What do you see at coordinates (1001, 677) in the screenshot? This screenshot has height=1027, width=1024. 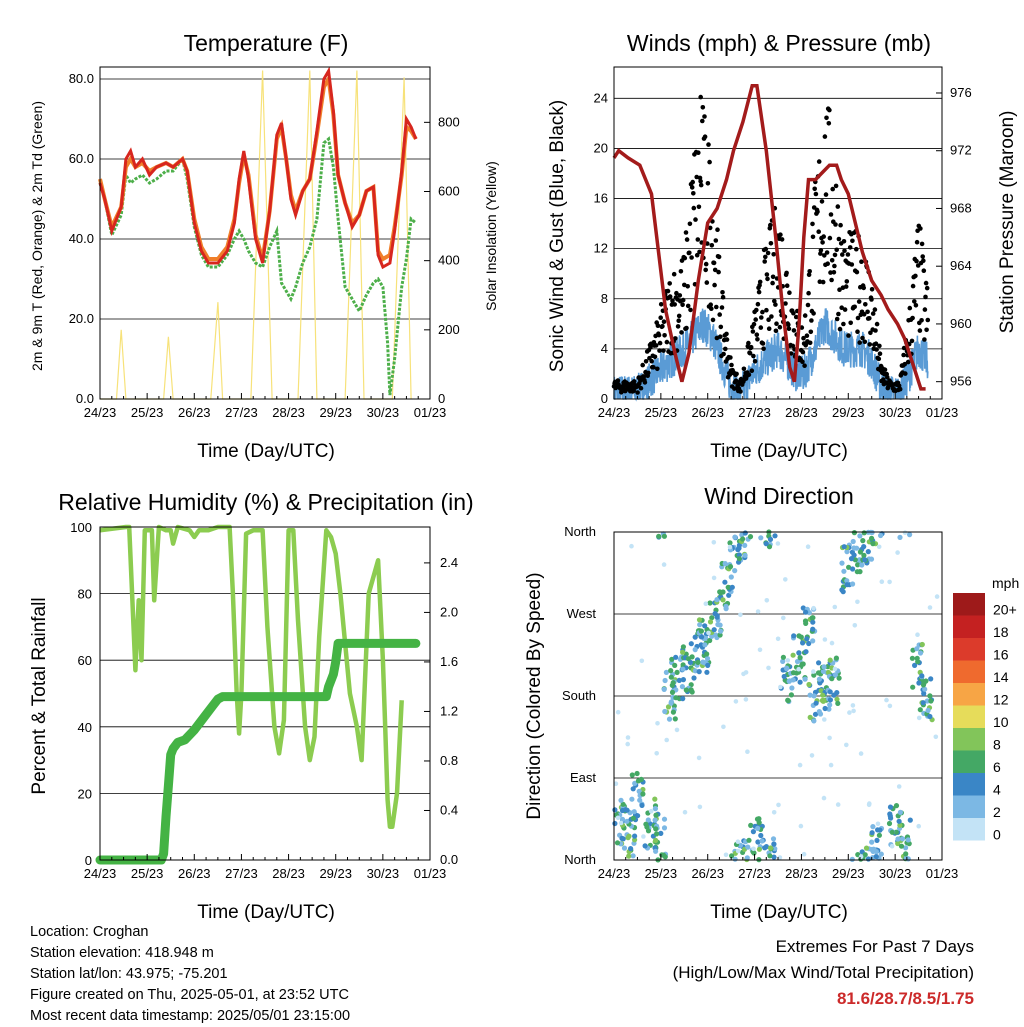 I see `legend-label: 14` at bounding box center [1001, 677].